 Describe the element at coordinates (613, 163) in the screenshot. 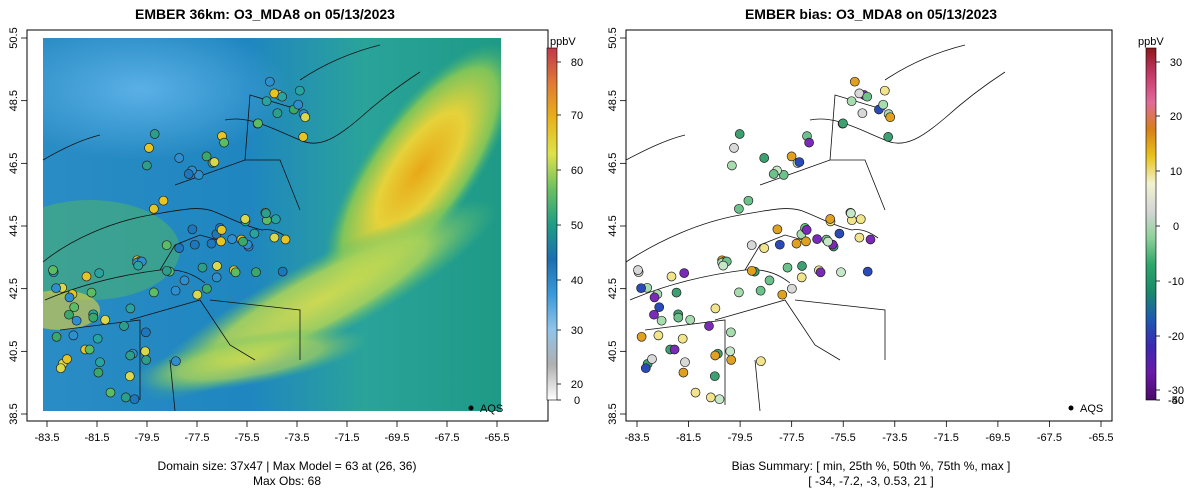

I see `y-tick-label: 46.5` at that location.